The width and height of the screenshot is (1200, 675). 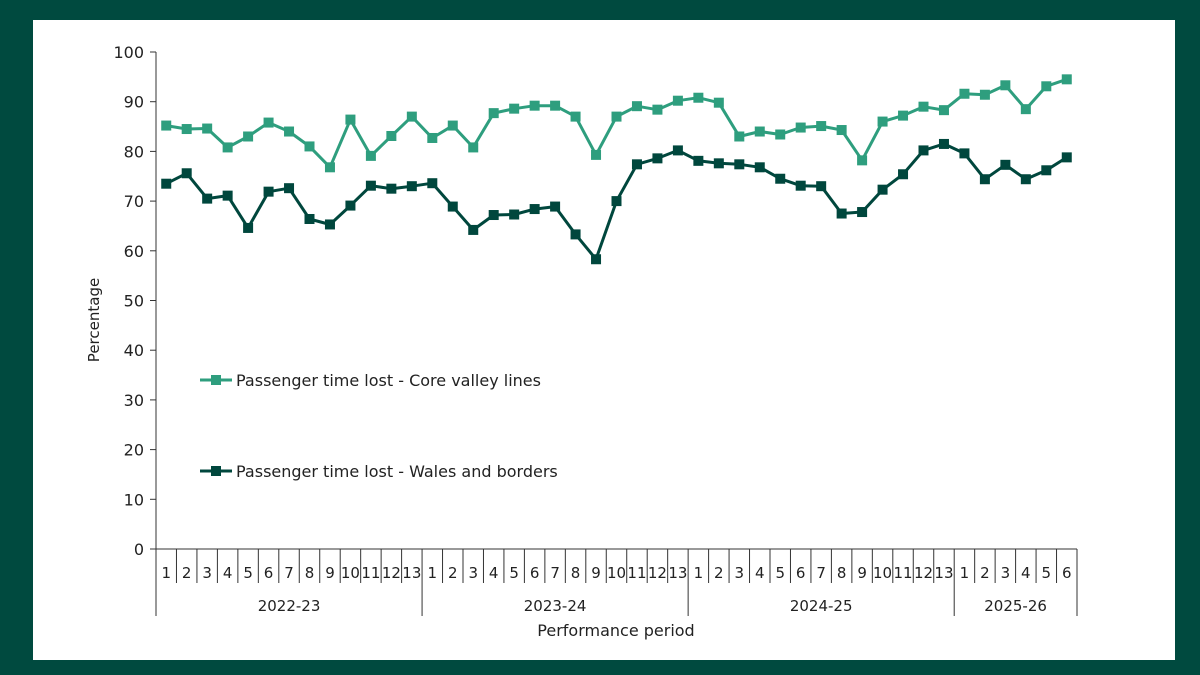 What do you see at coordinates (134, 201) in the screenshot?
I see `y-tick-label: 70` at bounding box center [134, 201].